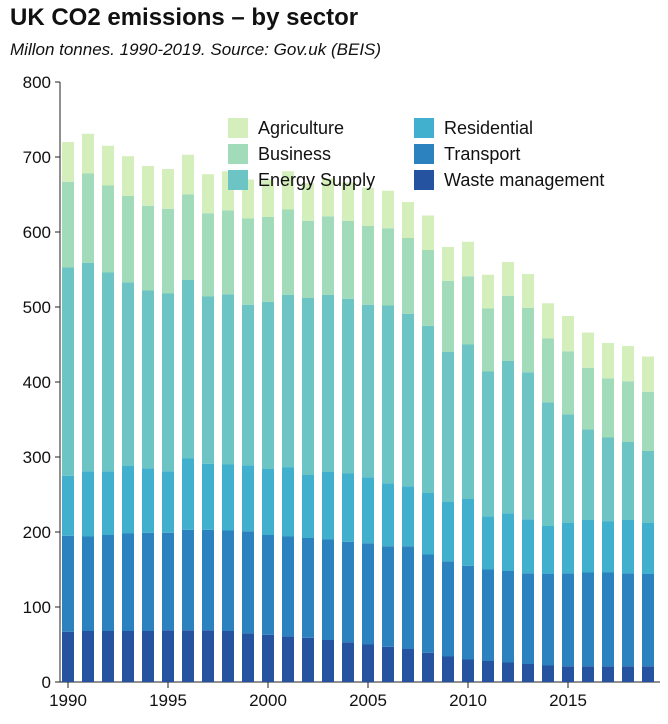 The image size is (668, 724). What do you see at coordinates (68, 700) in the screenshot?
I see `x-tick-label: 1990` at bounding box center [68, 700].